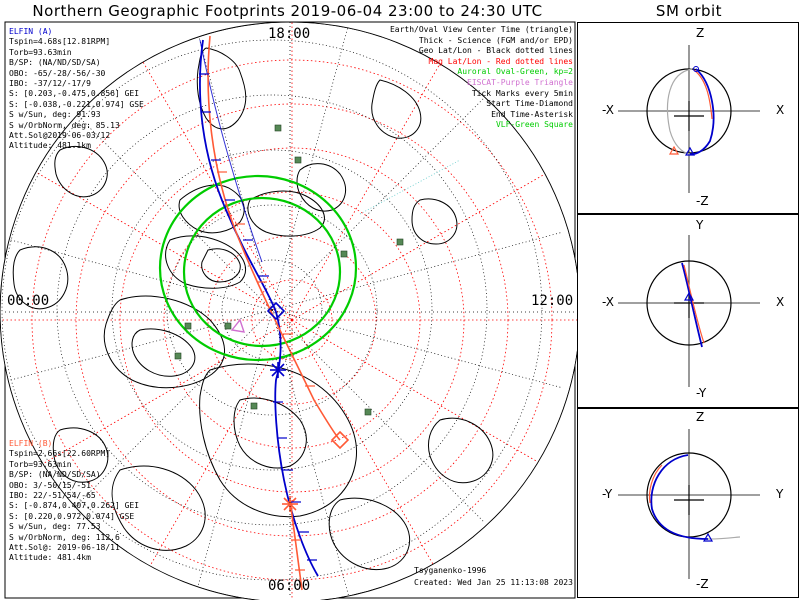  Describe the element at coordinates (289, 586) in the screenshot. I see `time-label-bottom: 06:00` at that location.